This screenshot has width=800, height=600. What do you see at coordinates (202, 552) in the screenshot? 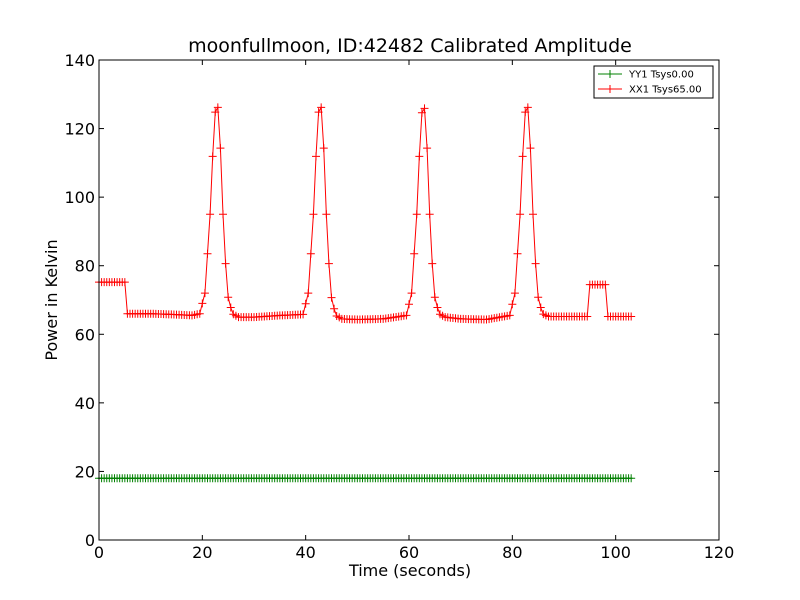
I see `x-tick-label: 20` at bounding box center [202, 552].